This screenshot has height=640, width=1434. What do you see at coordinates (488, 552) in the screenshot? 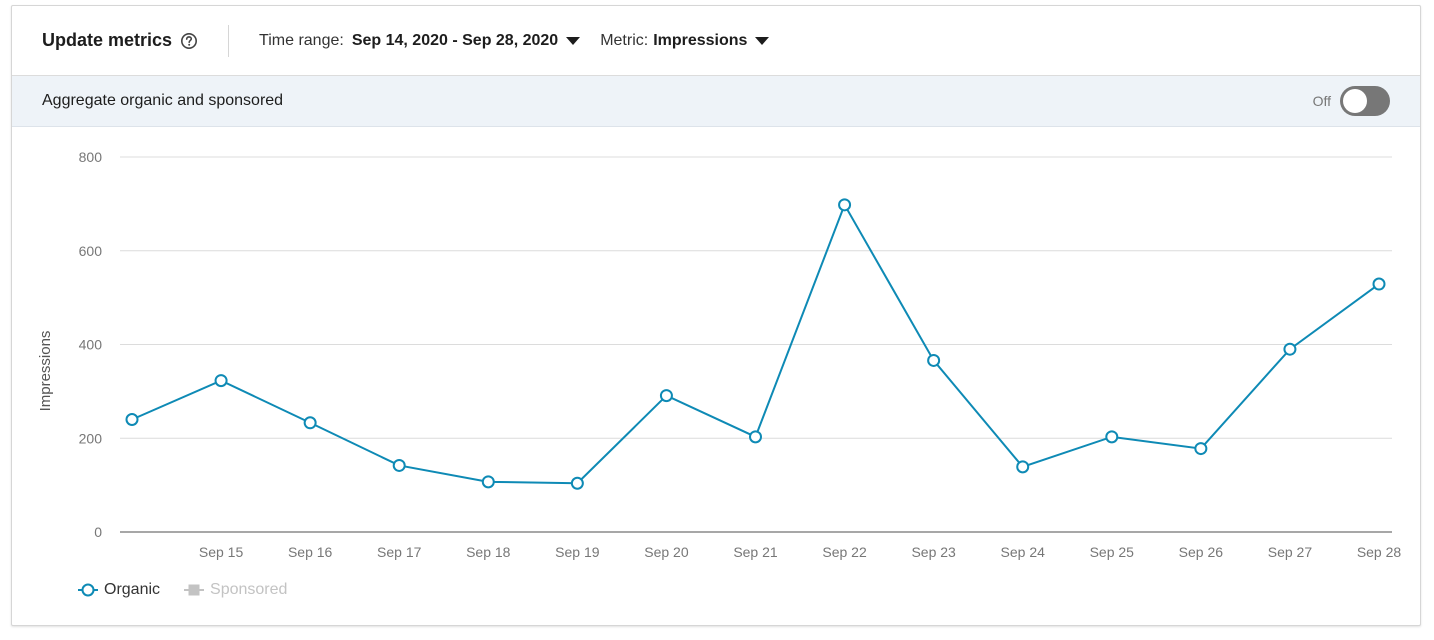
I see `x-tick-label: Sep 18` at bounding box center [488, 552].